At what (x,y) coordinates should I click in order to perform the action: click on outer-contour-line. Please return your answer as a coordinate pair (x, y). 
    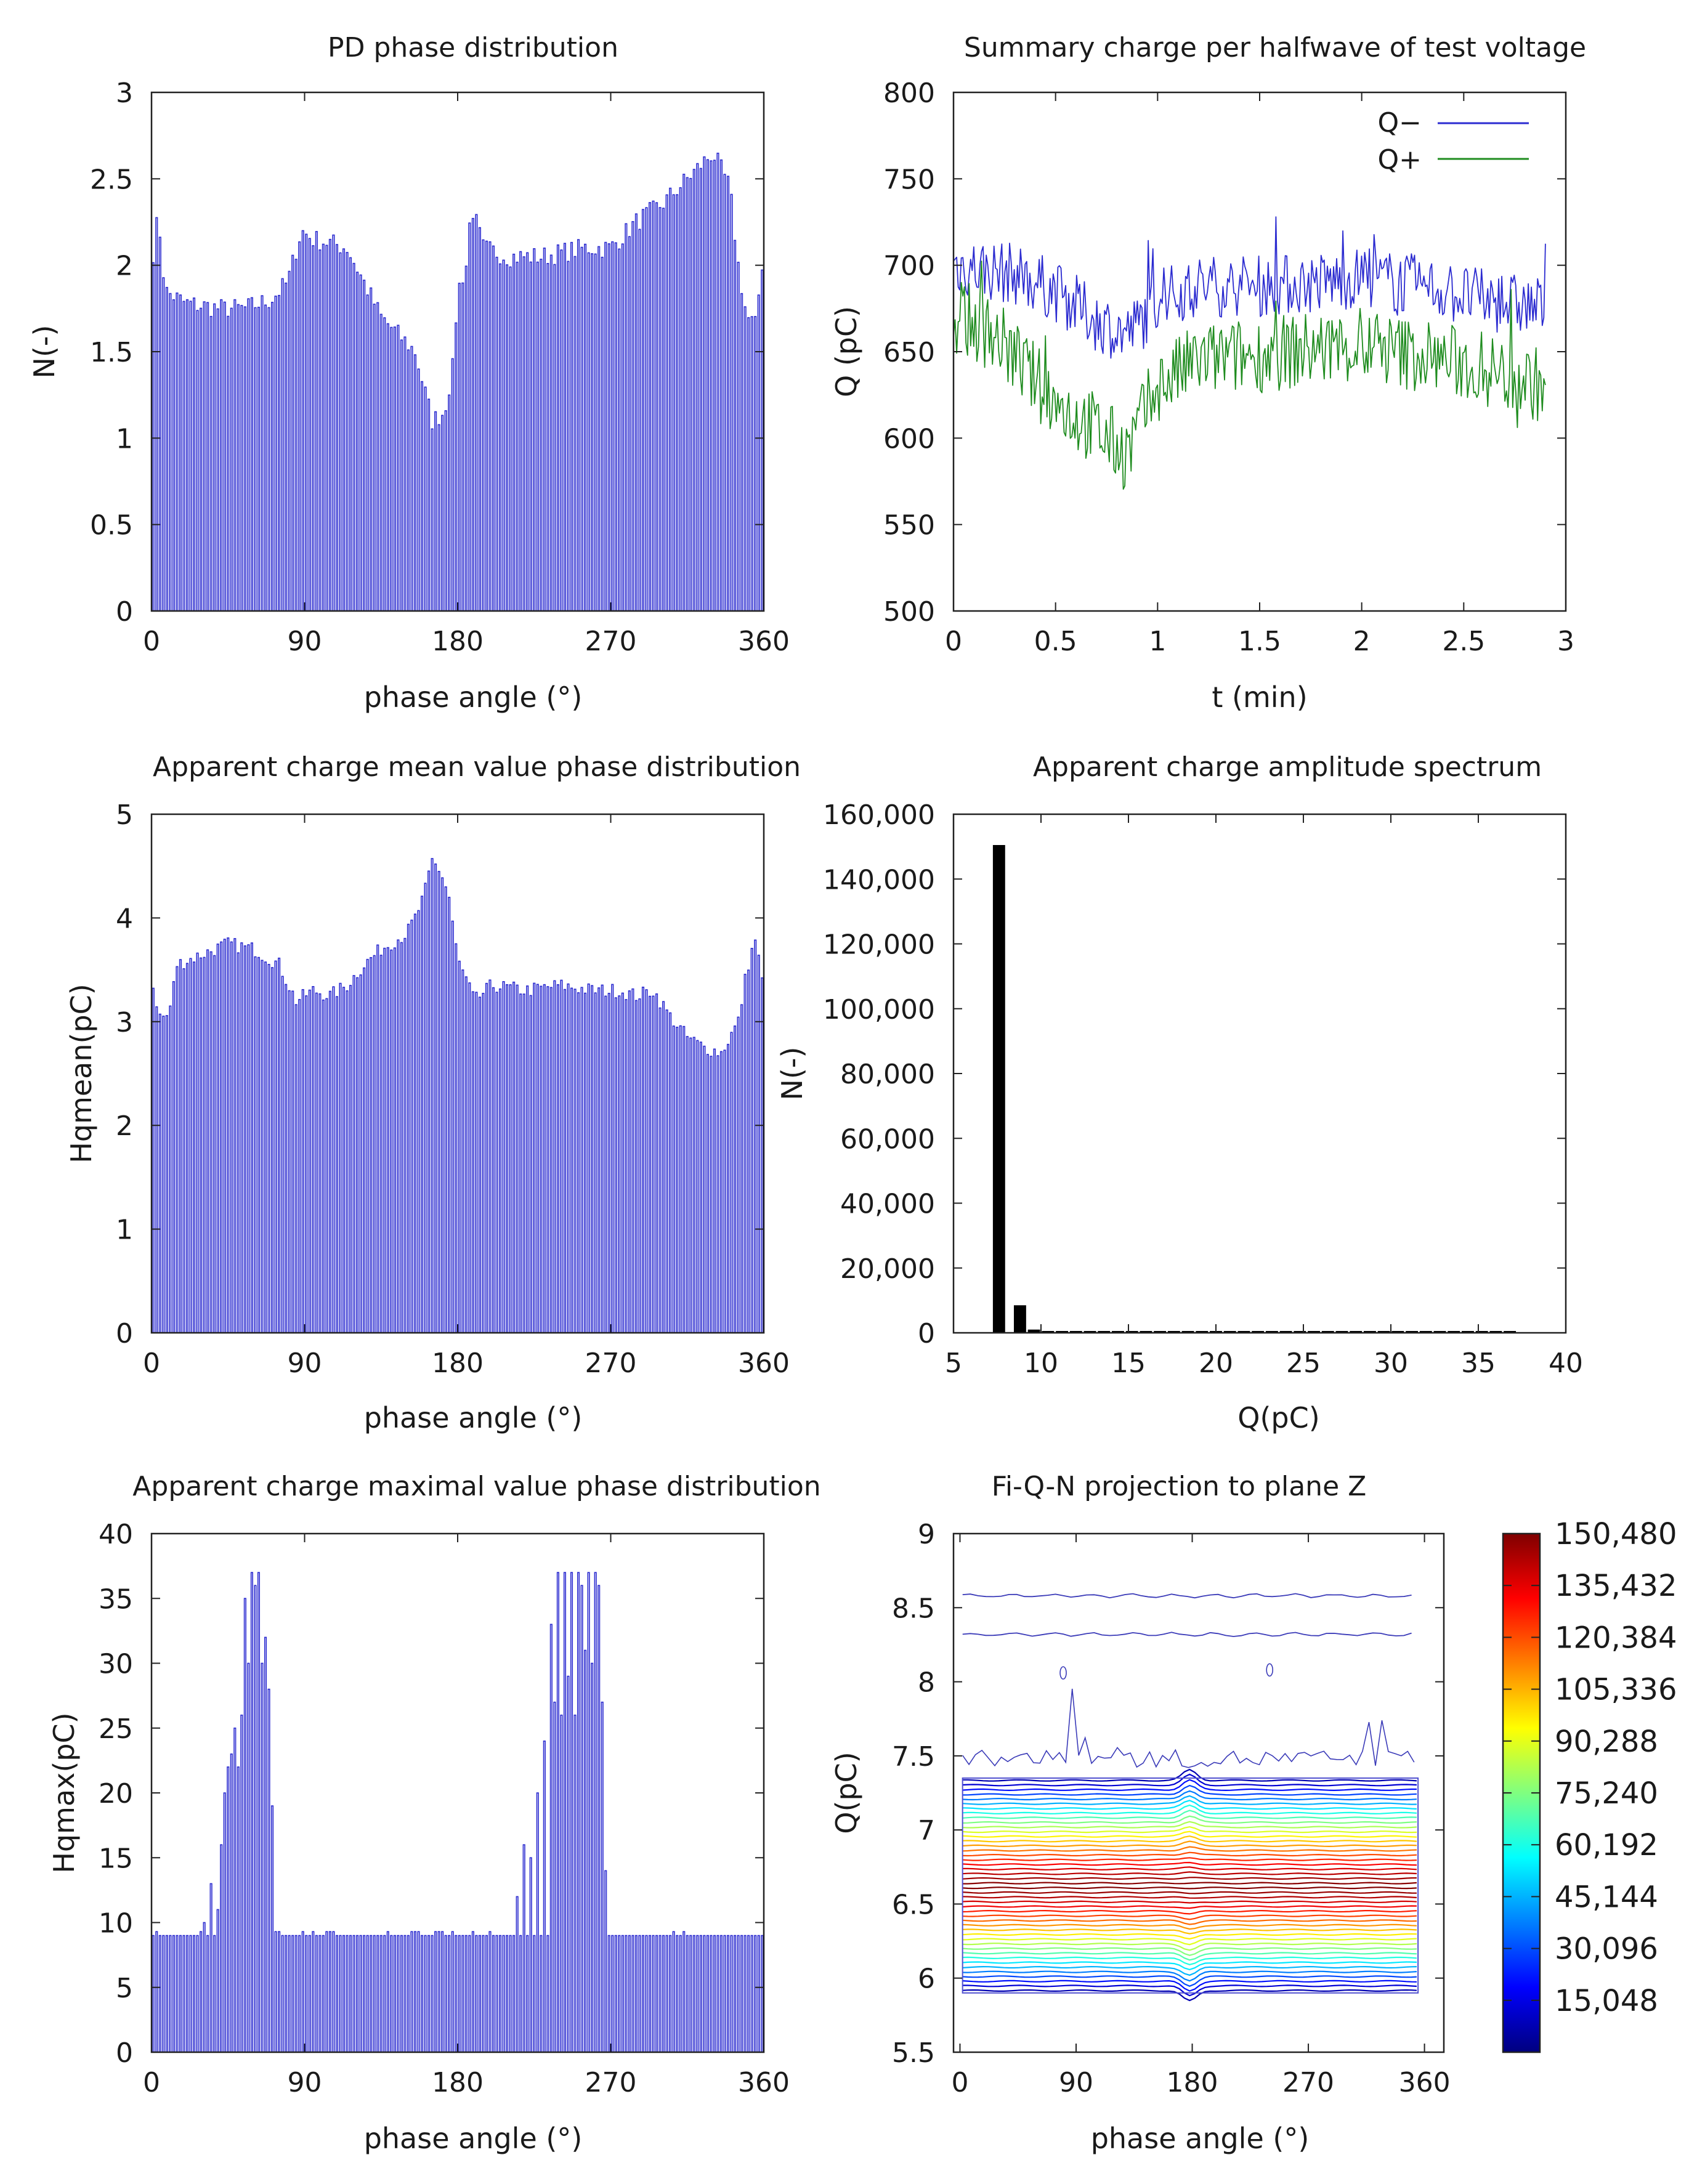
    Looking at the image, I should click on (1188, 1728).